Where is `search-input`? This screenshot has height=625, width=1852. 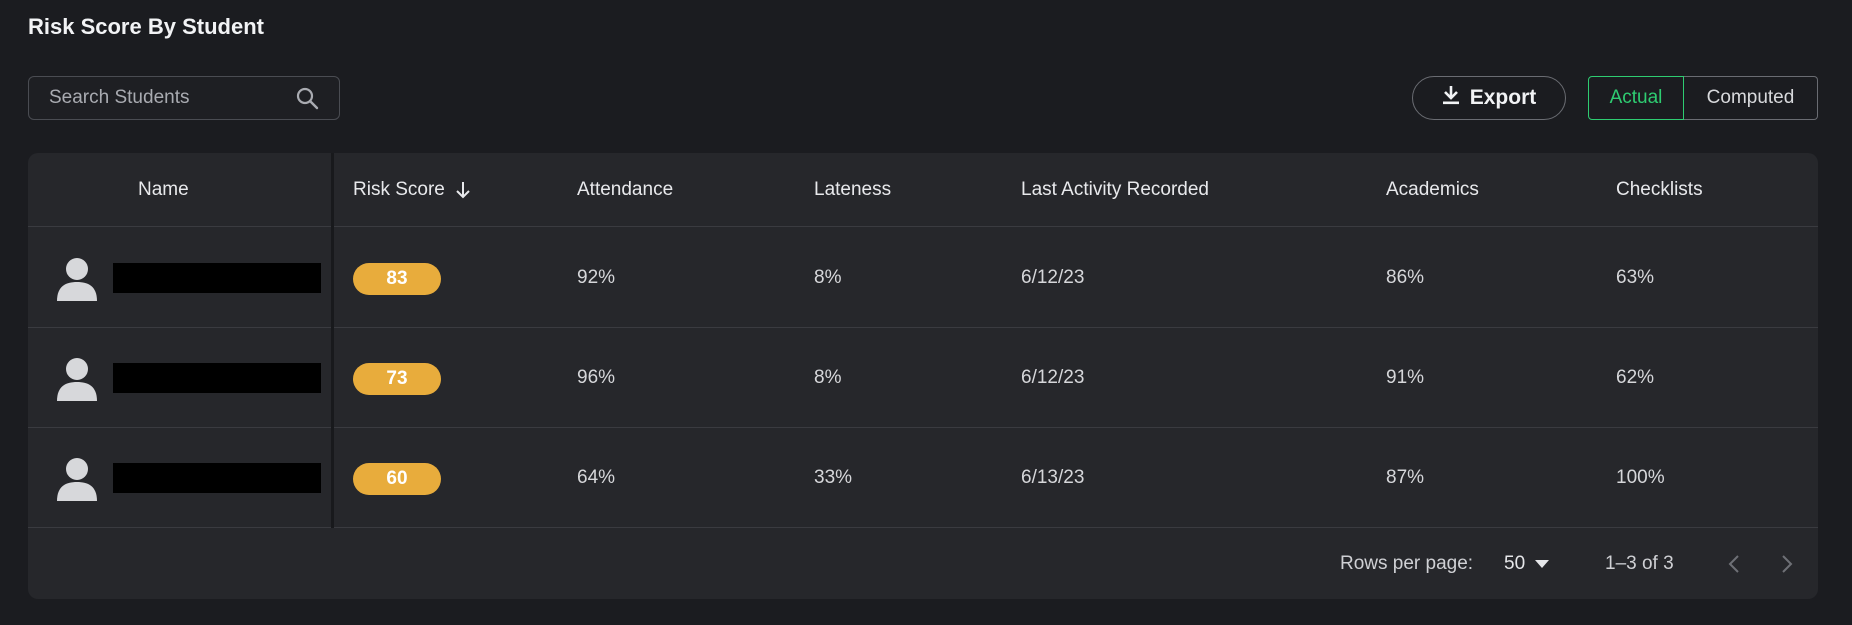 search-input is located at coordinates (171, 98).